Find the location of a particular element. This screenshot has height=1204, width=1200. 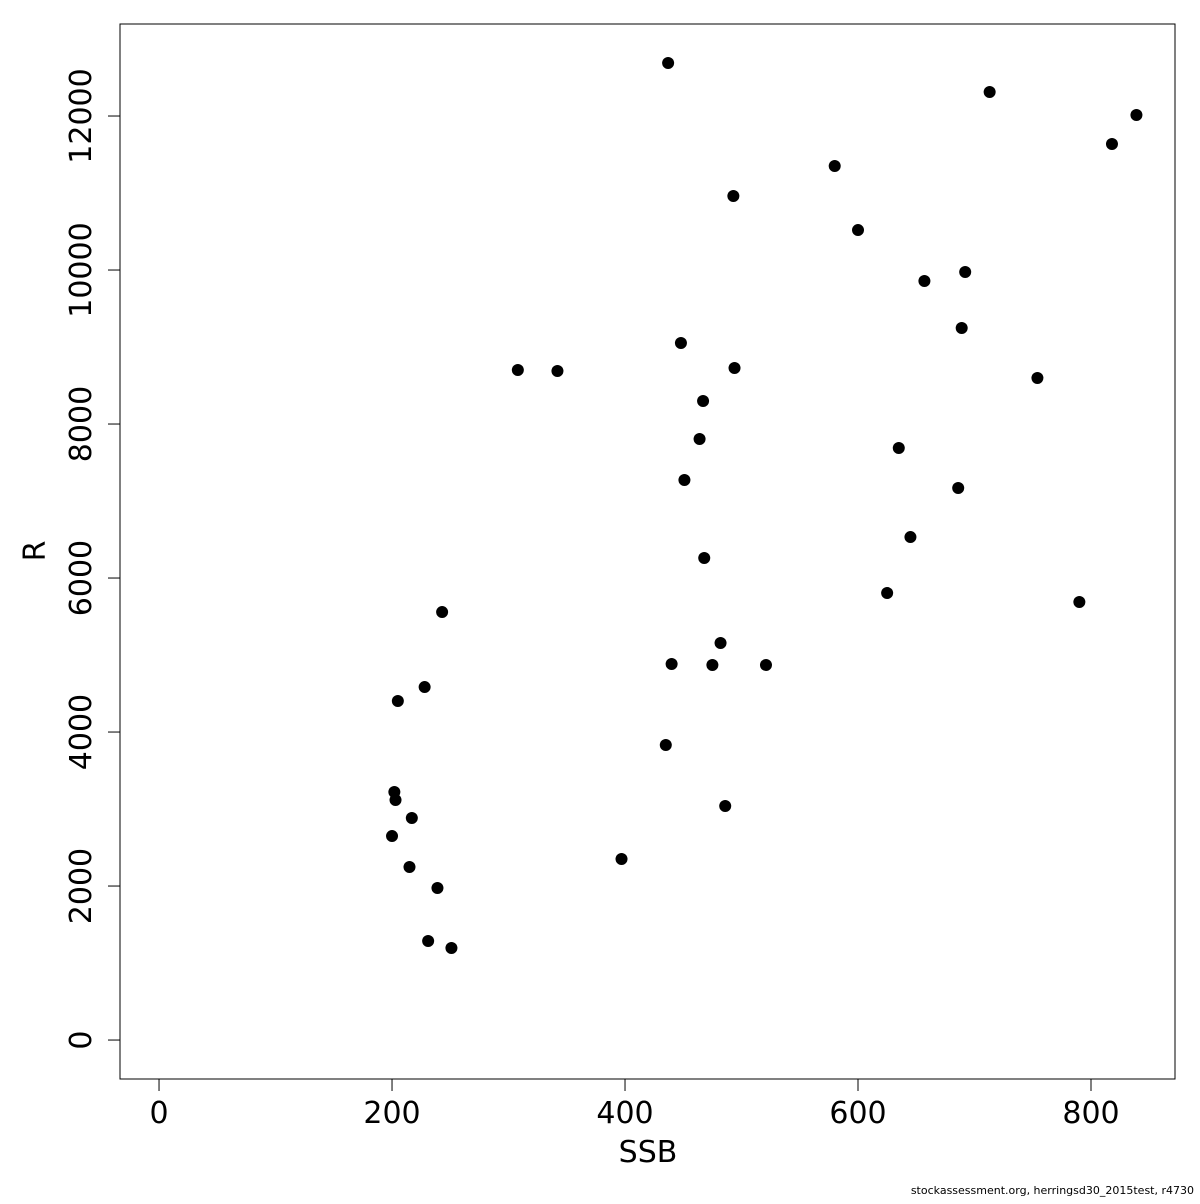

x-tick-label: 800 is located at coordinates (1090, 1113).